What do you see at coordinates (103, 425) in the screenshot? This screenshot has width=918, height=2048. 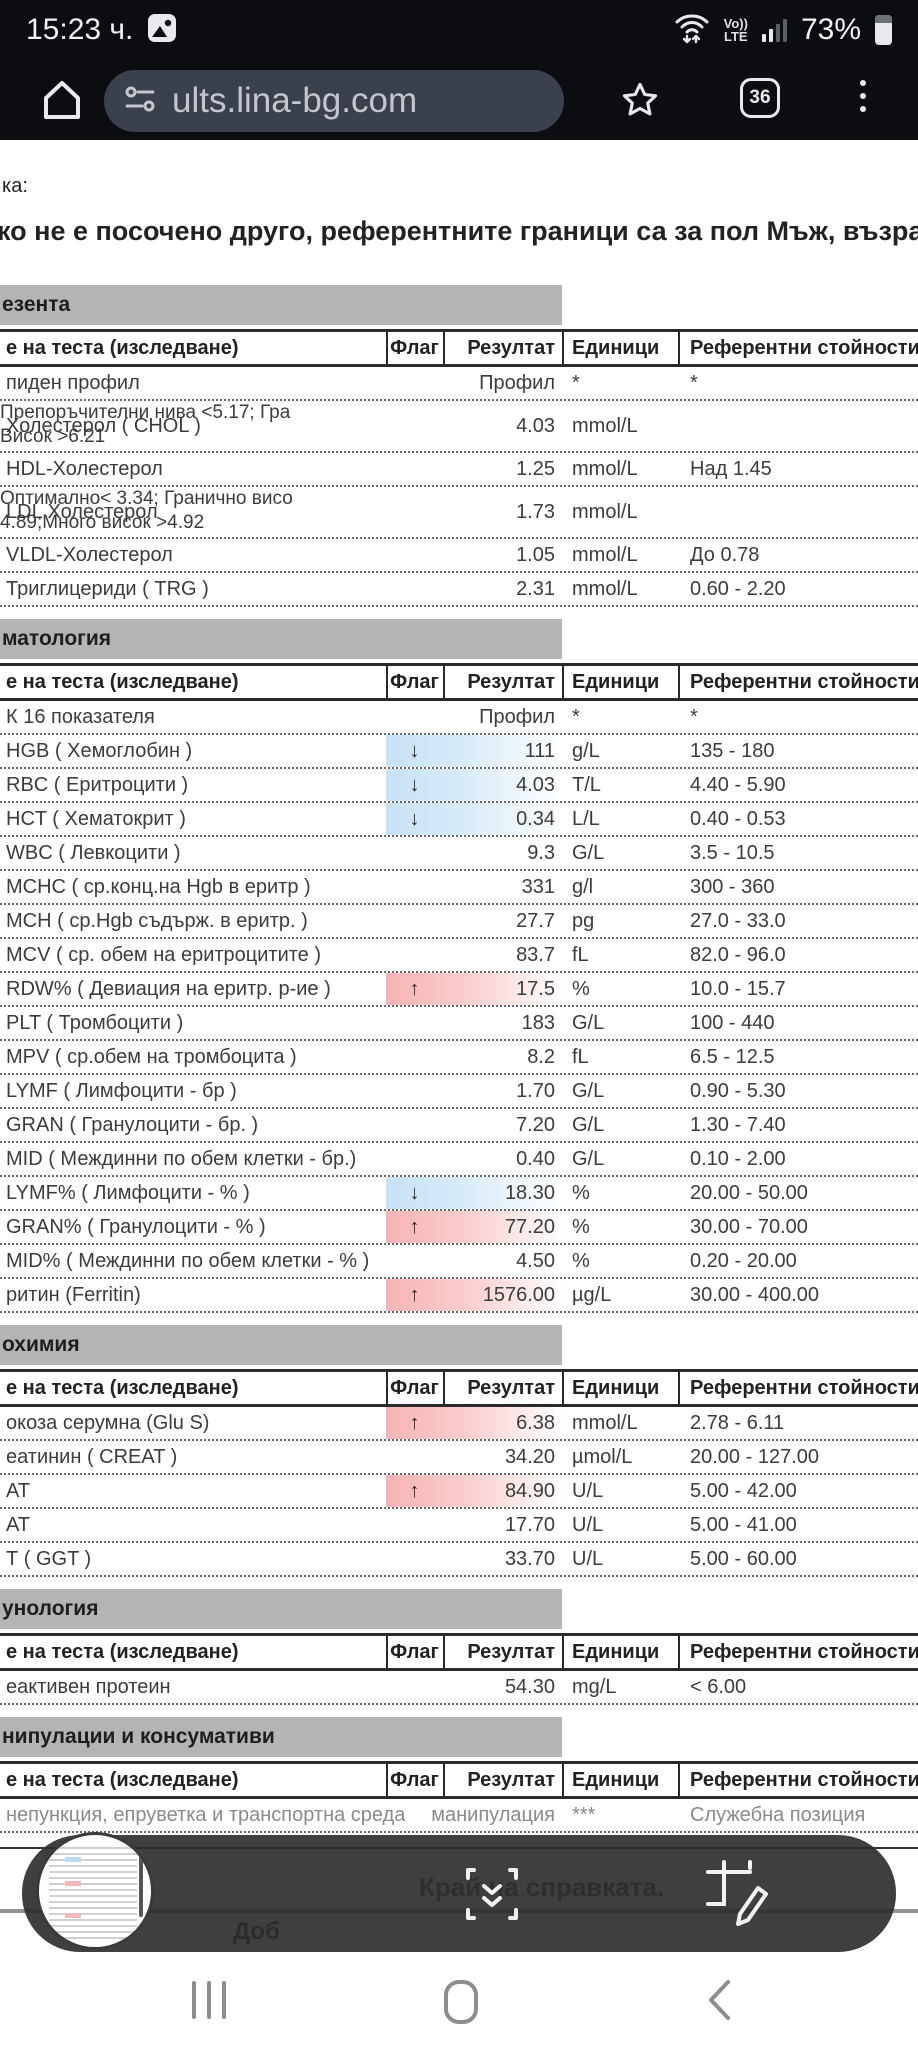 I see `test-name: Холестерол ( CHOL )` at bounding box center [103, 425].